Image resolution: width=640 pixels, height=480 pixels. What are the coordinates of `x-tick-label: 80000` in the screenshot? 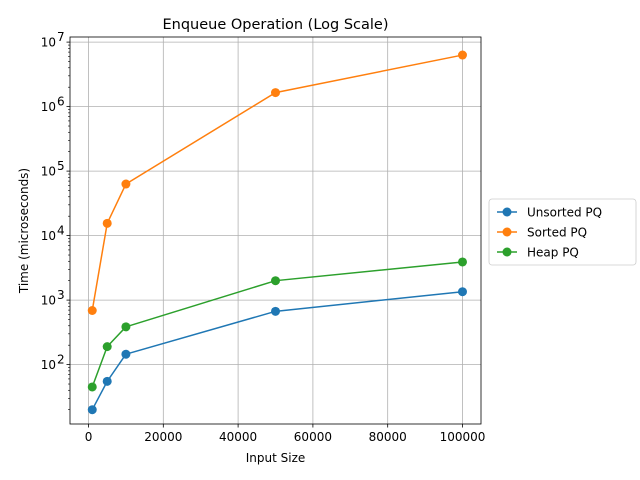 It's located at (388, 437).